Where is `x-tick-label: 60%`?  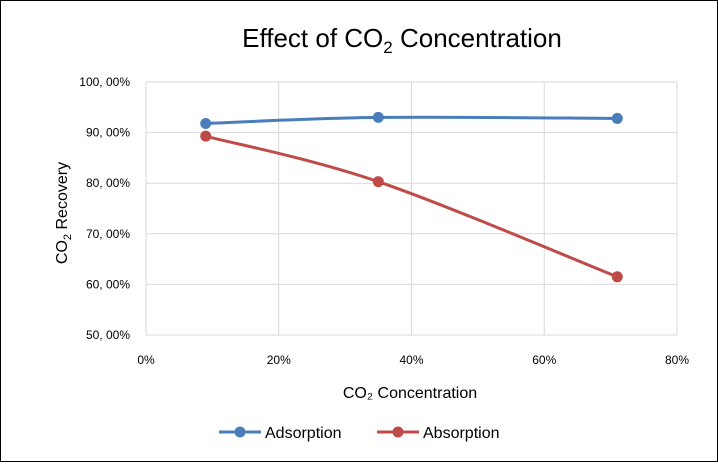 x-tick-label: 60% is located at coordinates (544, 360).